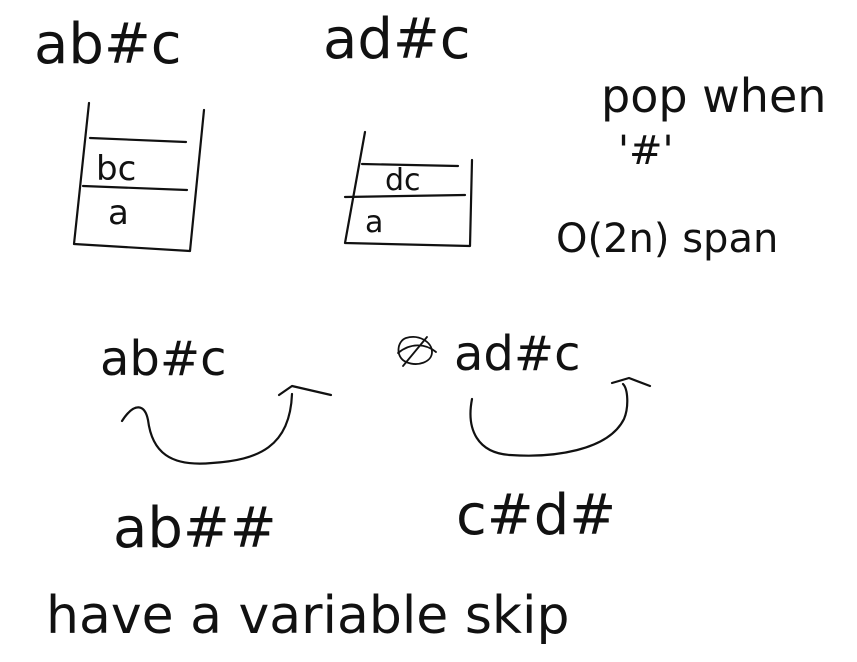  What do you see at coordinates (138, 140) in the screenshot?
I see `left-stack-top-line` at bounding box center [138, 140].